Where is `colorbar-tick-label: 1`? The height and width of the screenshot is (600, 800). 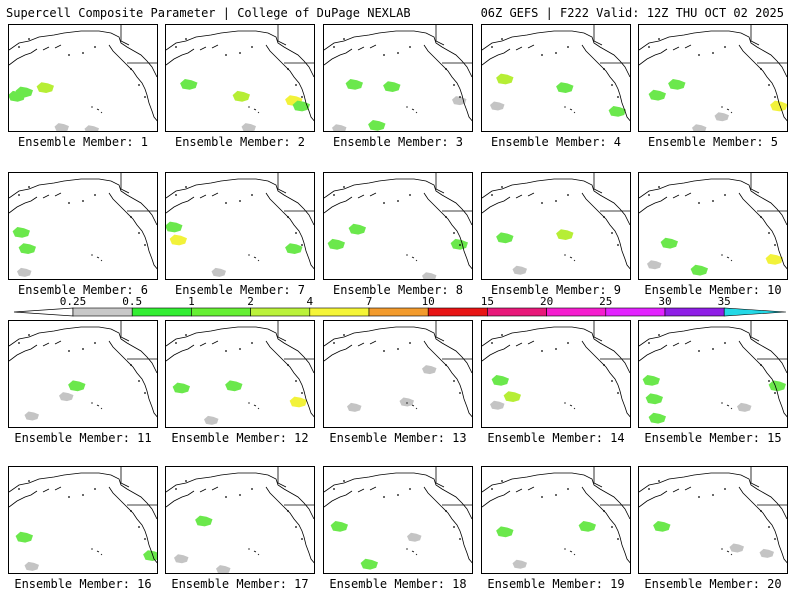
colorbar-tick-label: 1 is located at coordinates (191, 302).